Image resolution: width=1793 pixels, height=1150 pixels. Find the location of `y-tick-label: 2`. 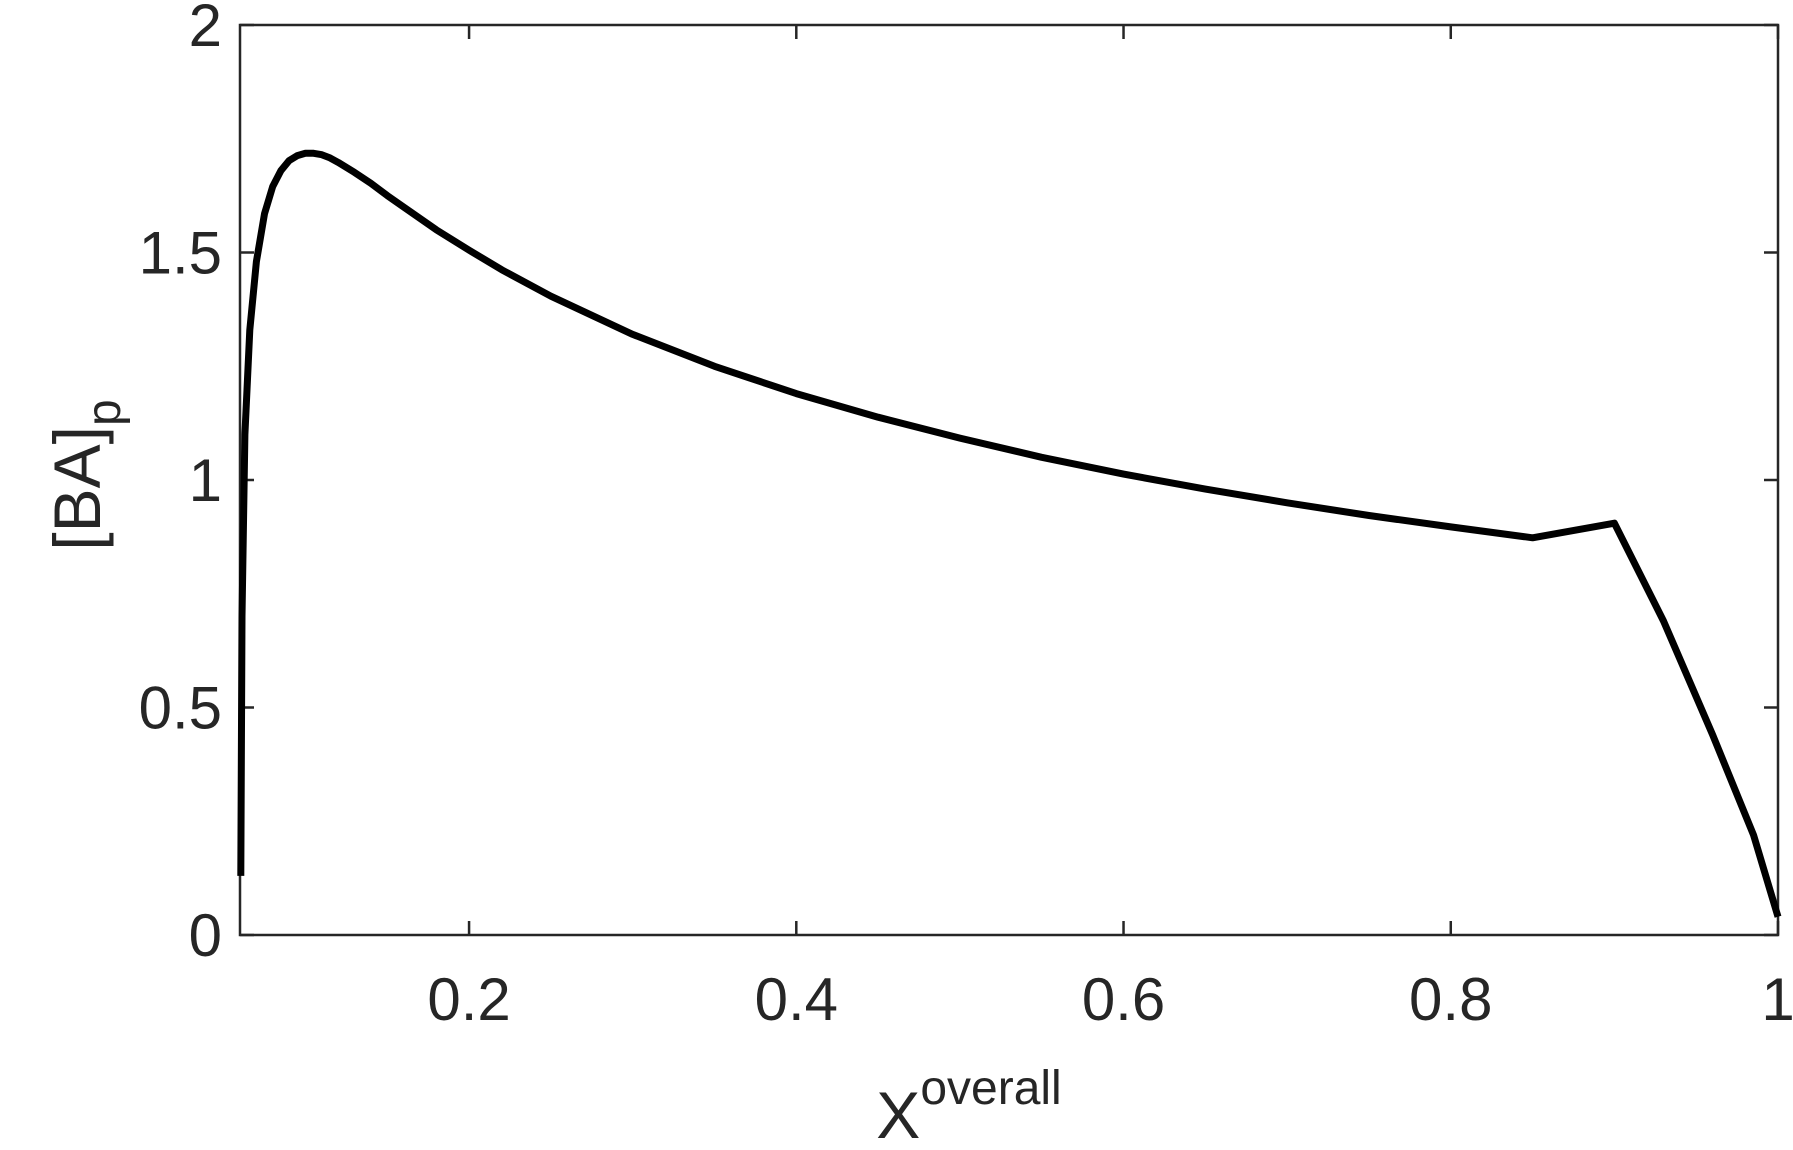

y-tick-label: 2 is located at coordinates (205, 29).